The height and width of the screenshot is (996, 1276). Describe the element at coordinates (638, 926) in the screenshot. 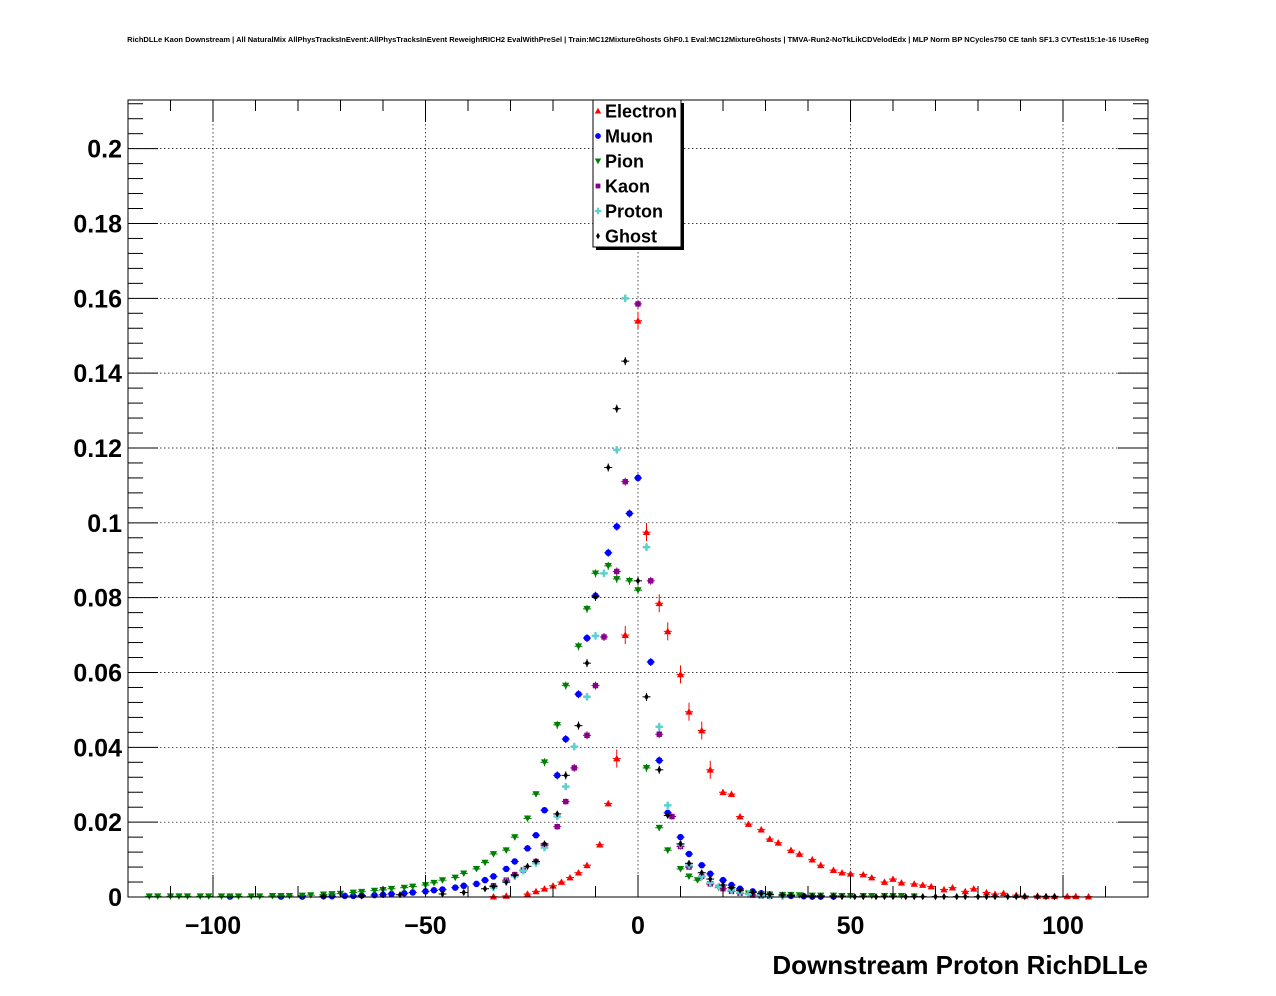

I see `x-tick-label: 0` at that location.